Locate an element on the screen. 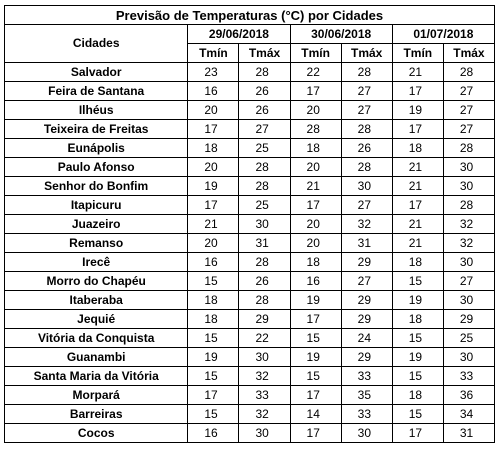  city-name-cell: Jequié is located at coordinates (96, 319).